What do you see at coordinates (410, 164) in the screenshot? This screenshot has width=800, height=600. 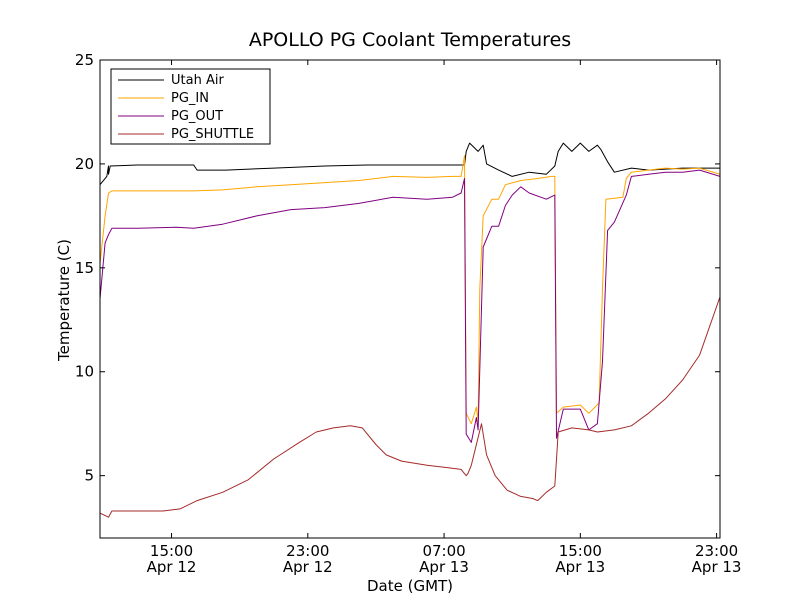 I see `series-line-utah-air` at bounding box center [410, 164].